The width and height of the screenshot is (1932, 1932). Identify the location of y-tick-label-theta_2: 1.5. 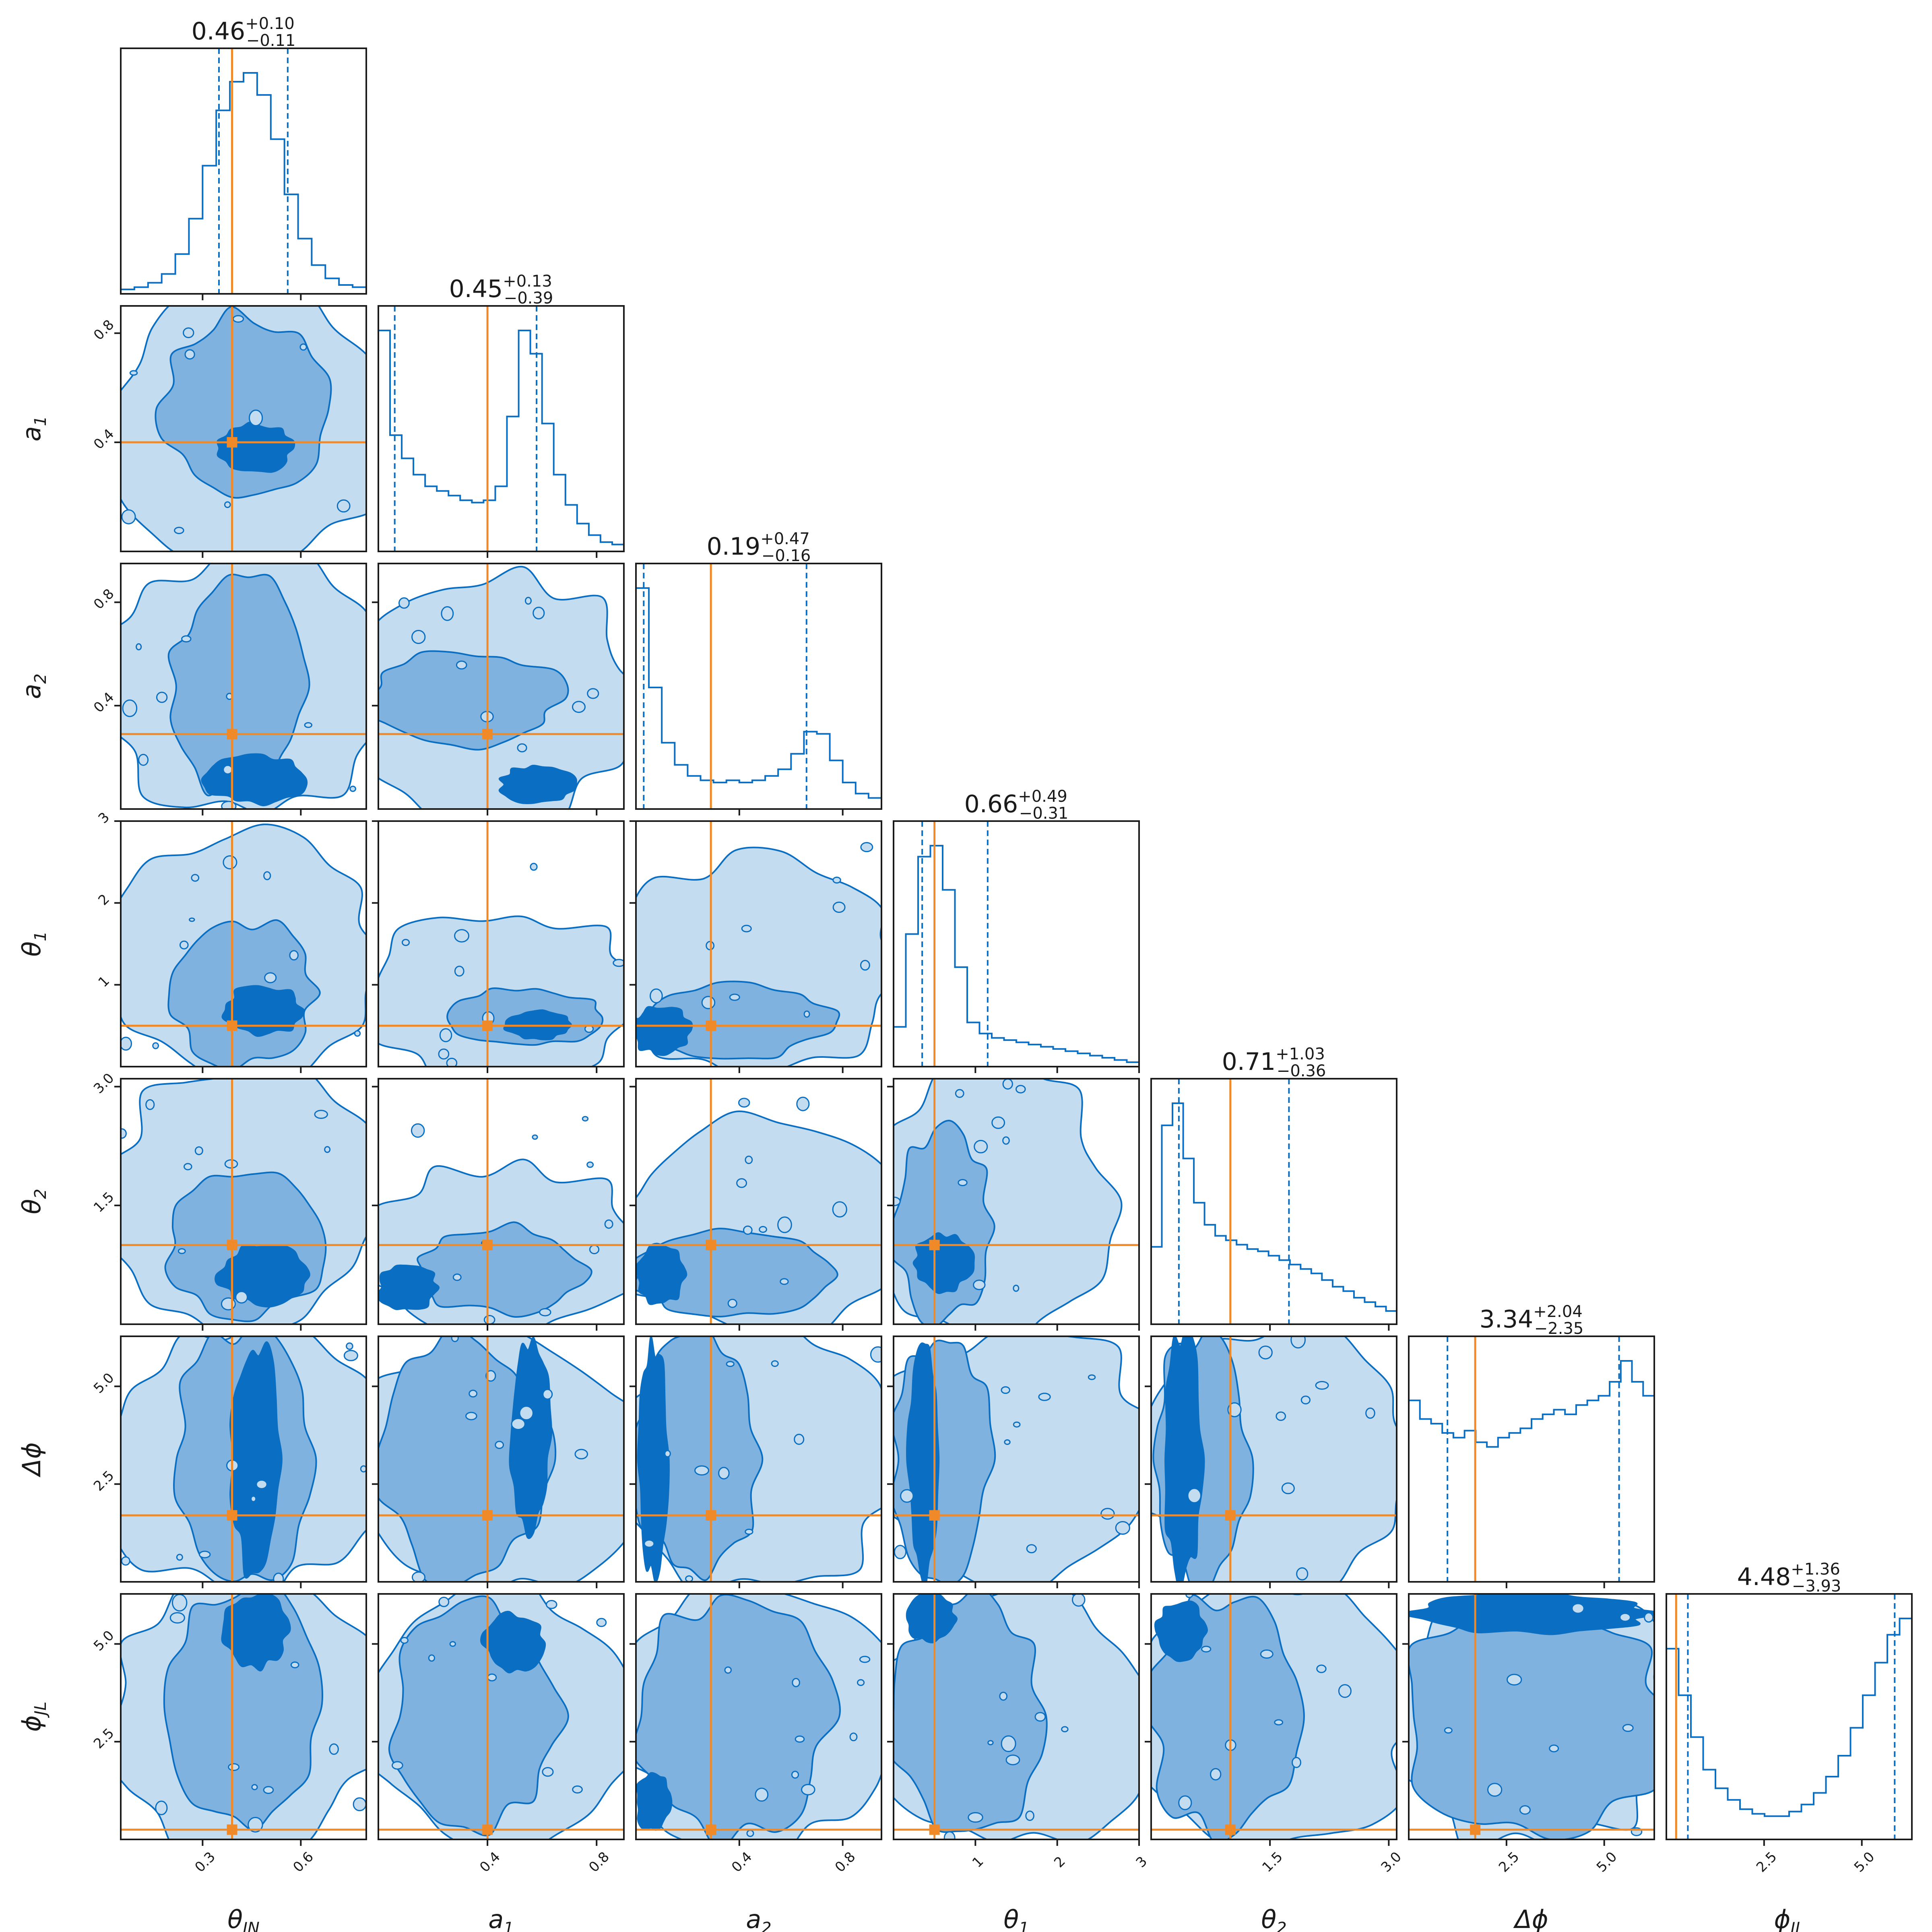
(104, 1202).